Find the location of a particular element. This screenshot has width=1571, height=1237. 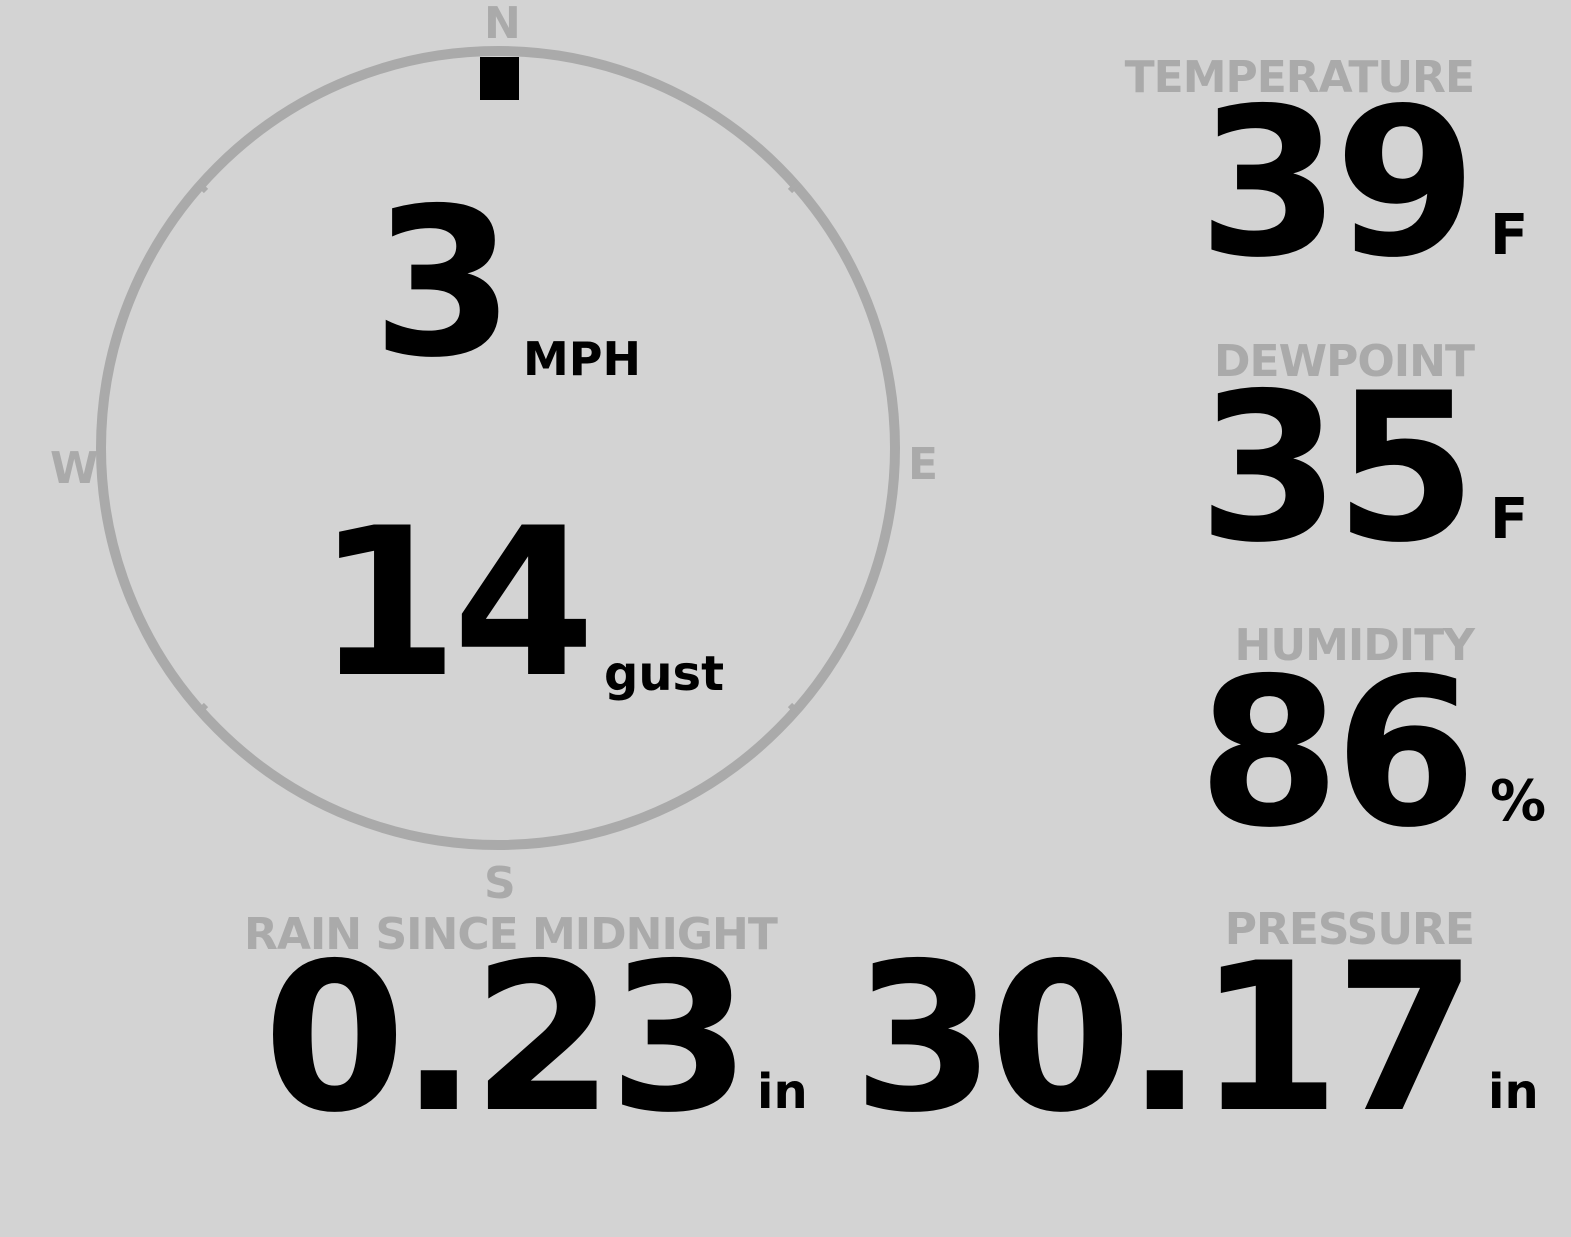

wind-gust-unit: gust is located at coordinates (664, 674).